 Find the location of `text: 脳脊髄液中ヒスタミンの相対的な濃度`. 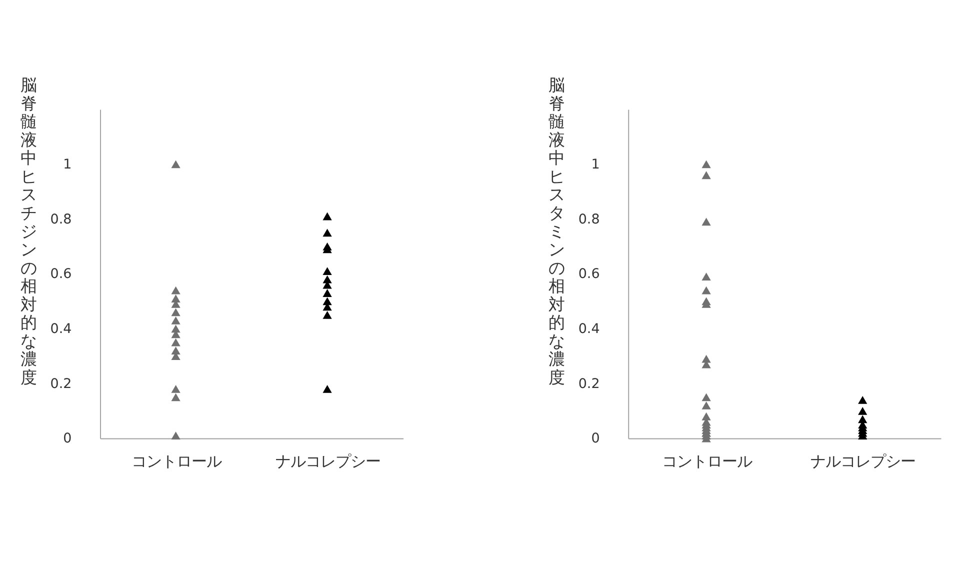

text: 脳脊髄液中ヒスタミンの相対的な濃度 is located at coordinates (556, 231).